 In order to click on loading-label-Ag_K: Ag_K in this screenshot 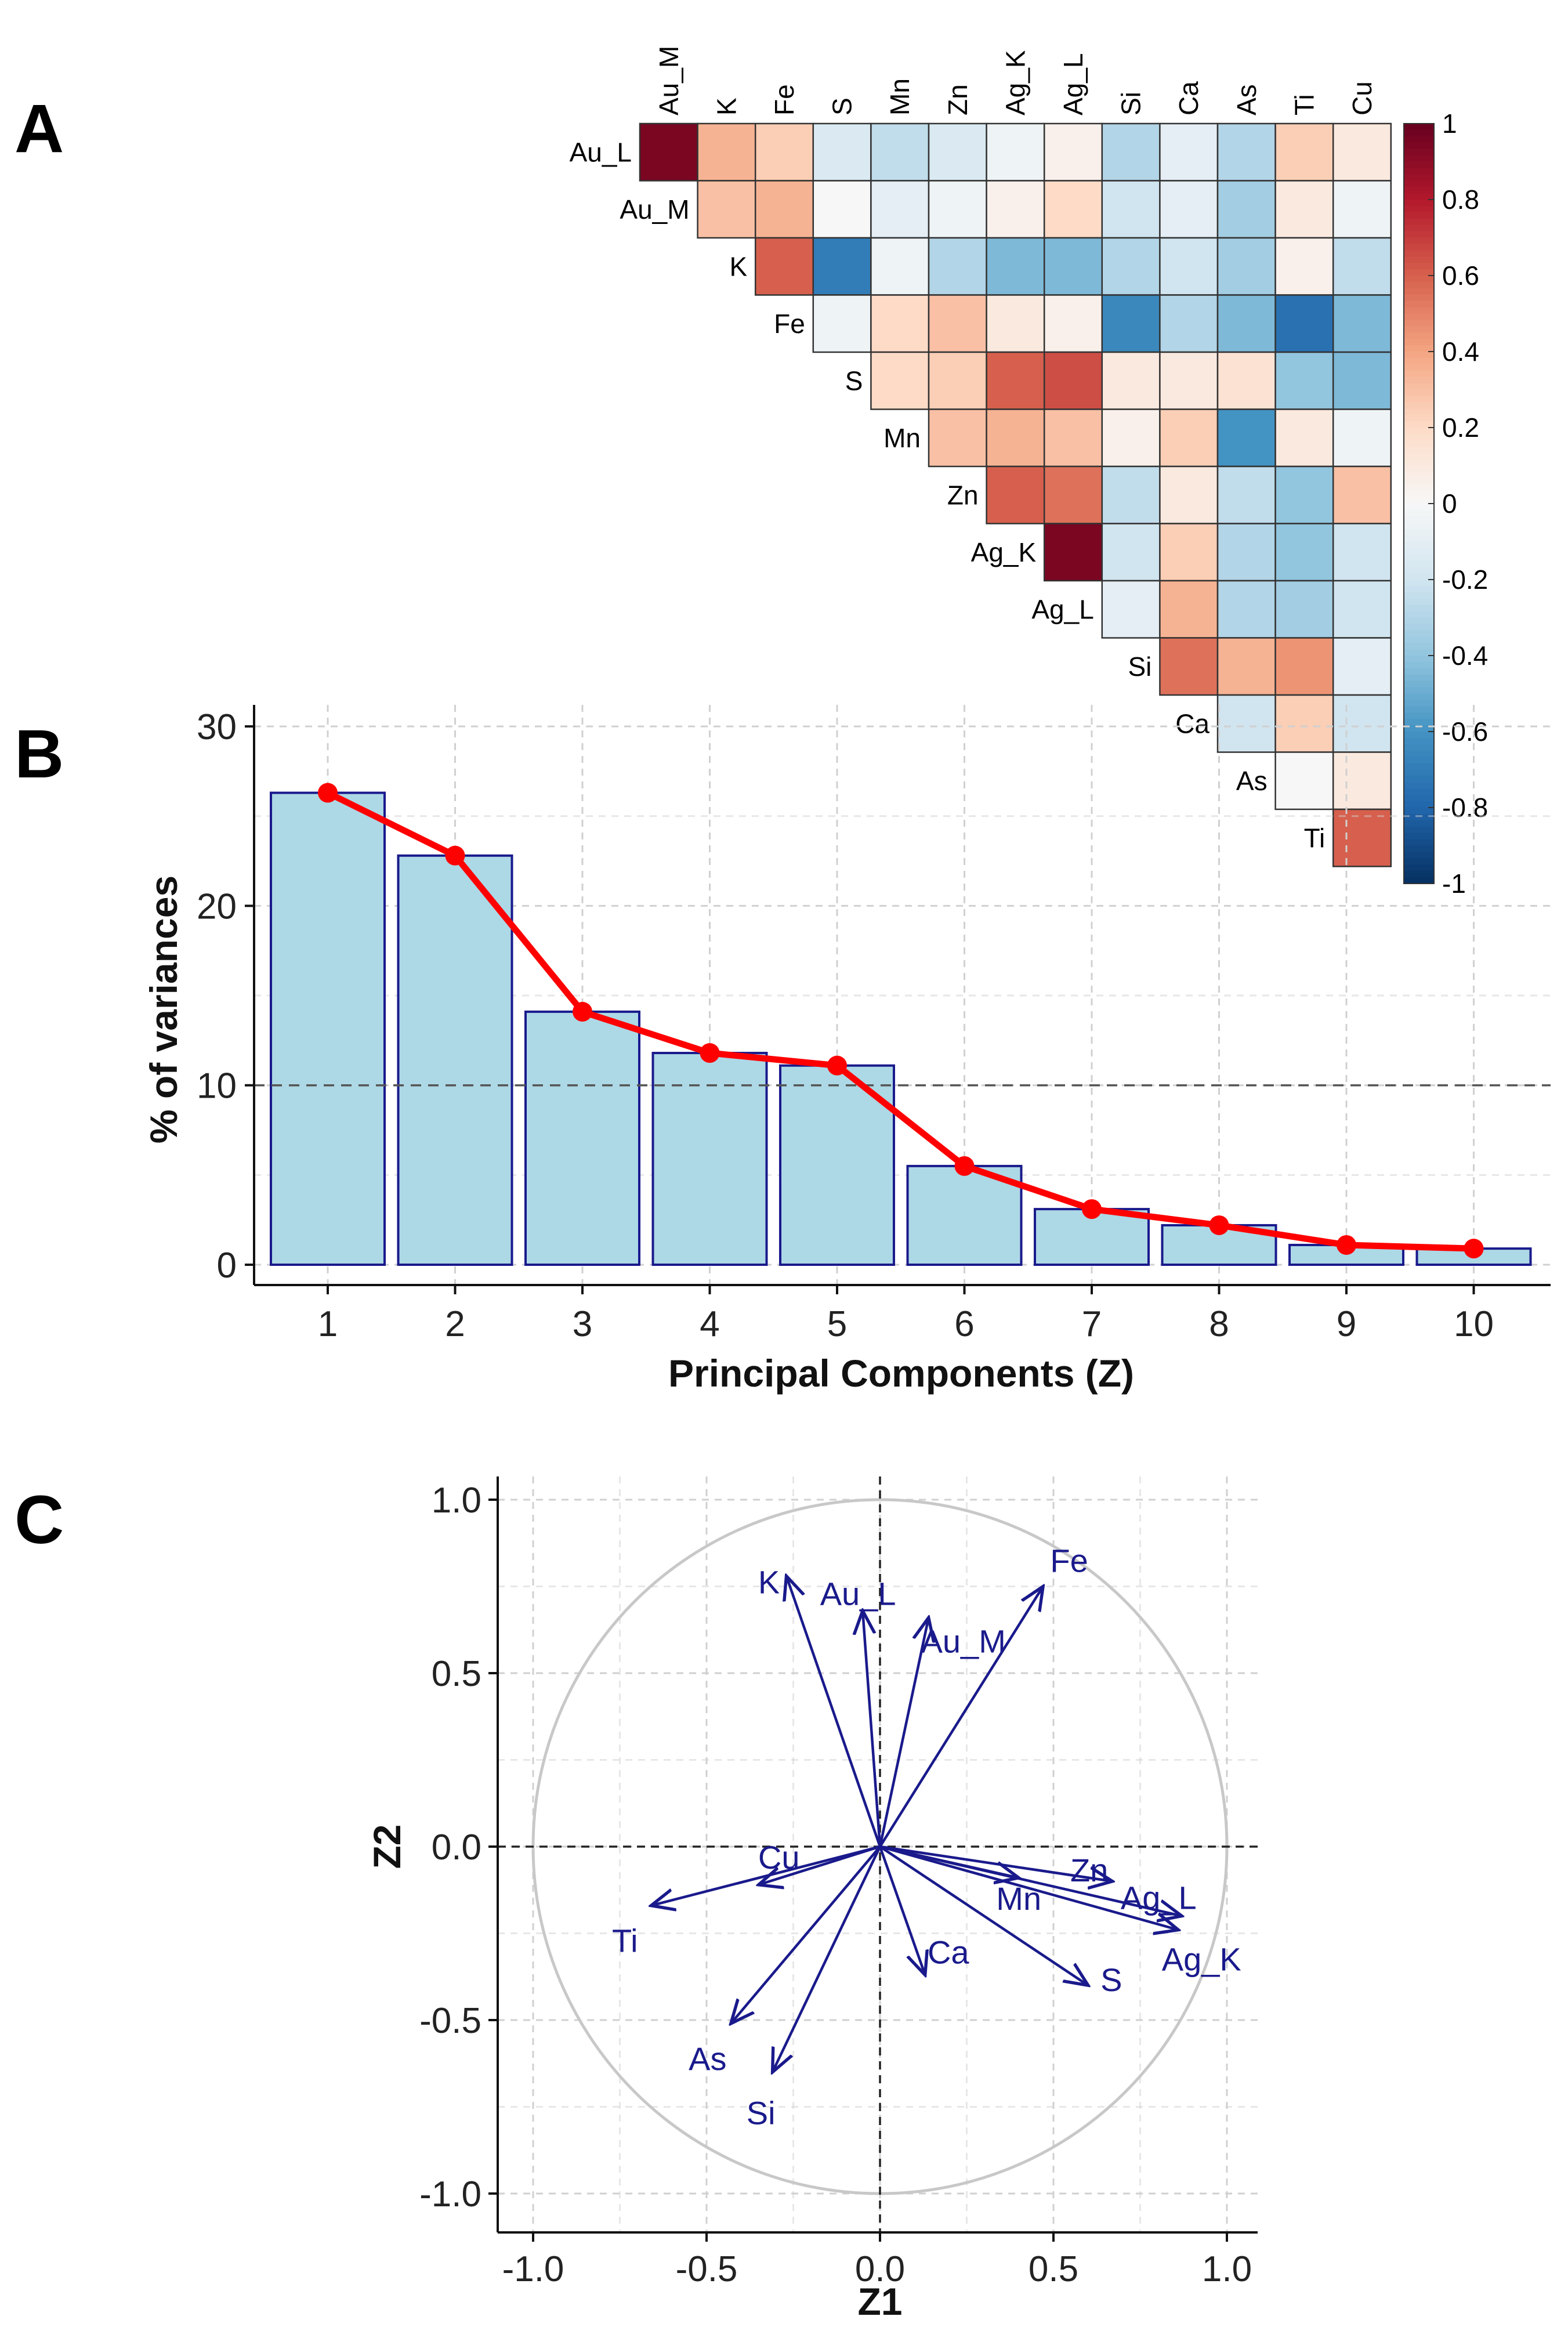, I will do `click(1201, 1959)`.